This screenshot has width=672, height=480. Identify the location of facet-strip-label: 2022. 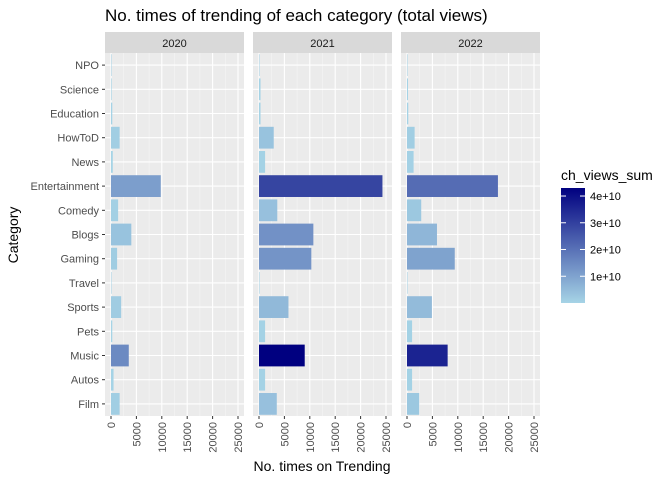
(470, 44).